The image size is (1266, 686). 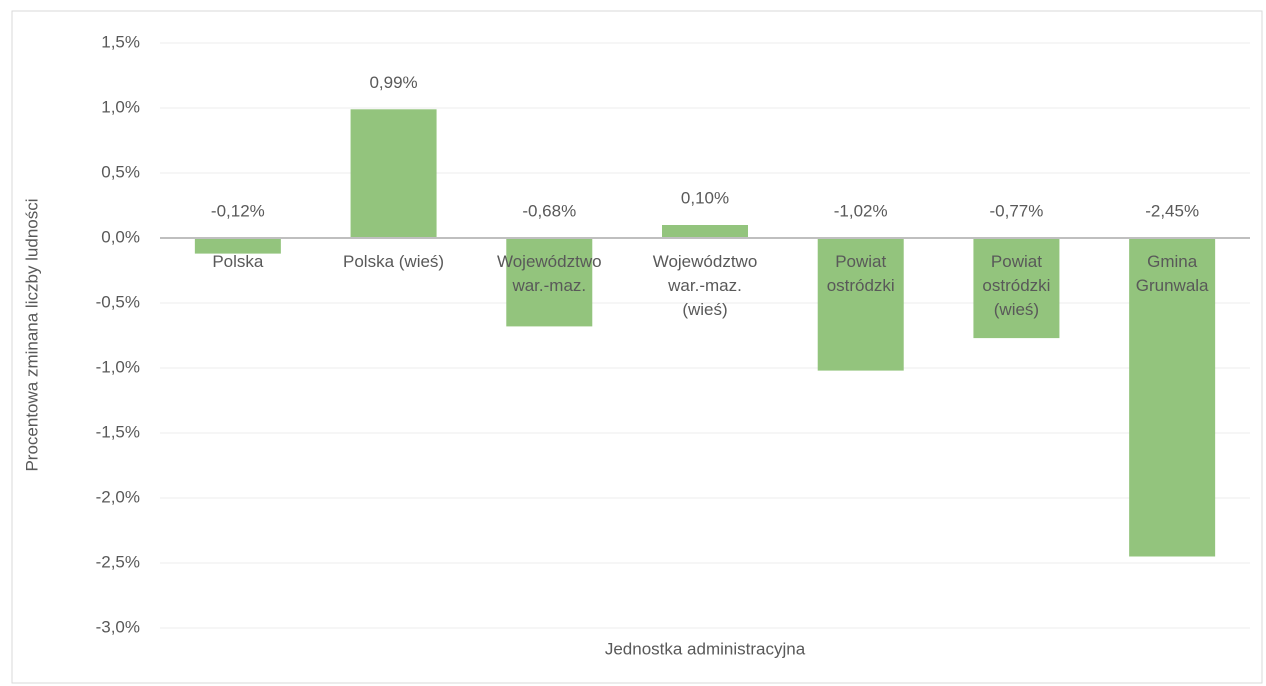 What do you see at coordinates (120, 236) in the screenshot?
I see `y-tick-label: 0,0%` at bounding box center [120, 236].